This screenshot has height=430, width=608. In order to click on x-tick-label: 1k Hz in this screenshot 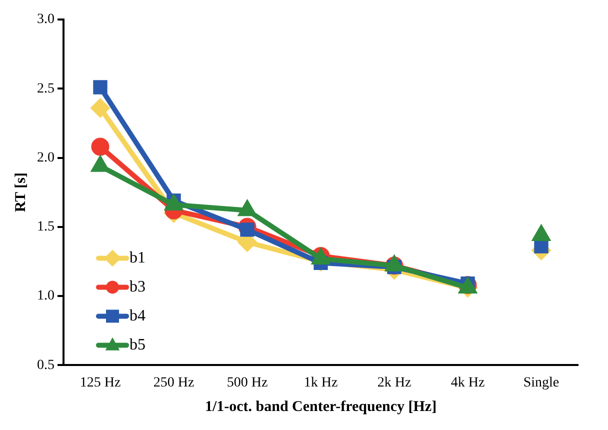, I will do `click(321, 382)`.